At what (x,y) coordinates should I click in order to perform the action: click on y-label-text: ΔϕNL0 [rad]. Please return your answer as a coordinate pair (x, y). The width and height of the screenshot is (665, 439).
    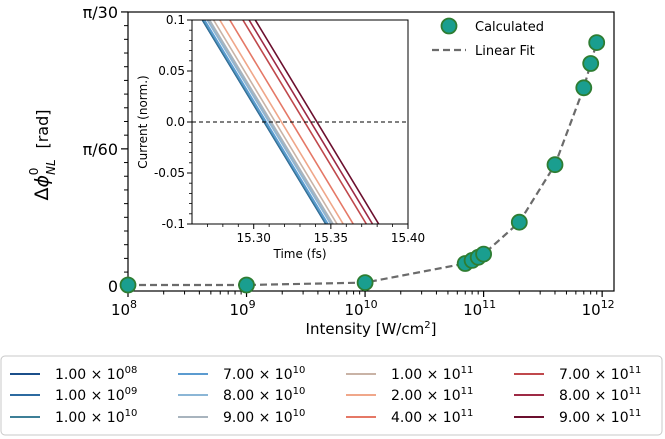
    Looking at the image, I should click on (42, 155).